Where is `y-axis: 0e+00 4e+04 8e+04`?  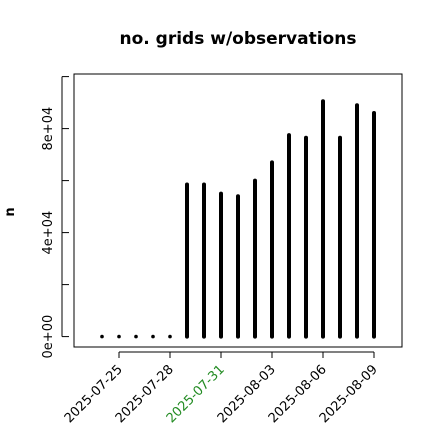 y-axis: 0e+00 4e+04 8e+04 is located at coordinates (55, 217).